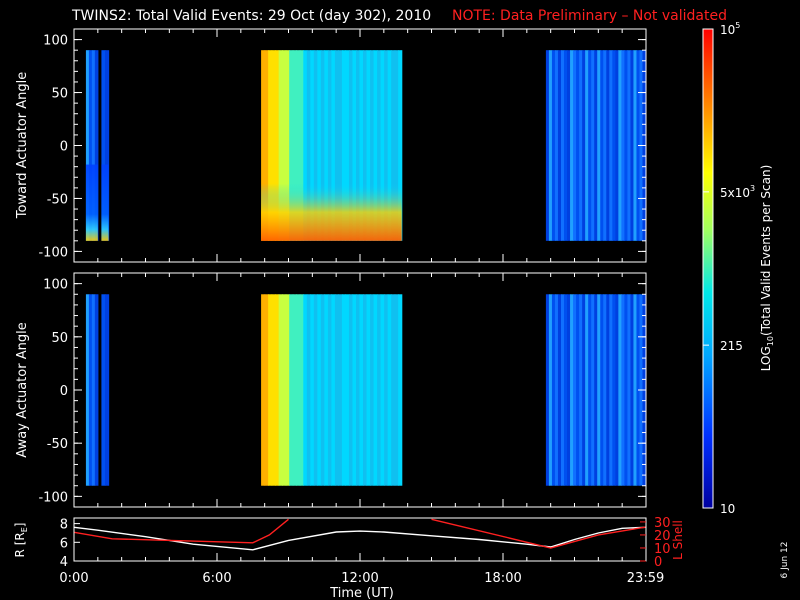 This screenshot has width=800, height=600. I want to click on r-ylabel-sub: E, so click(24, 529).